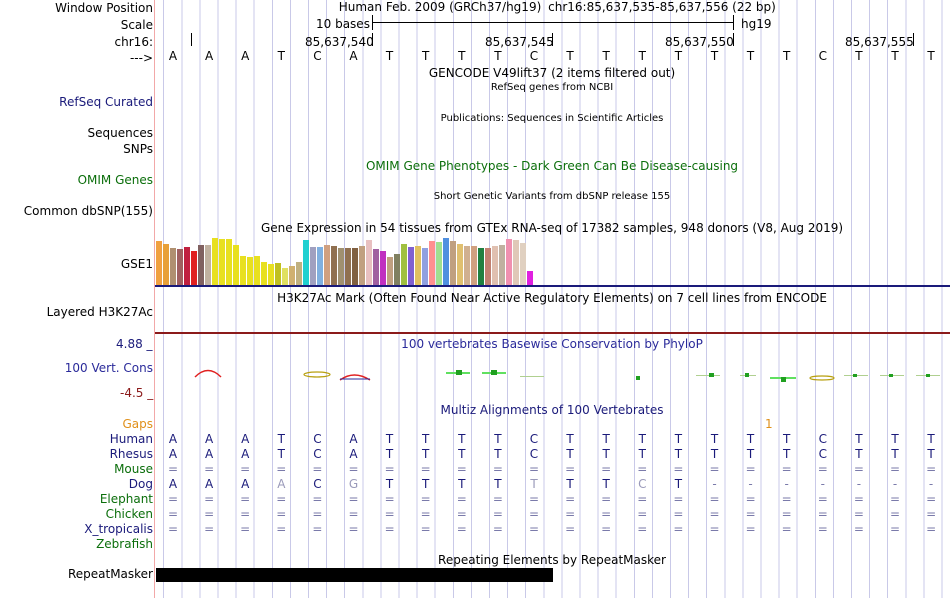 The height and width of the screenshot is (598, 950). Describe the element at coordinates (281, 484) in the screenshot. I see `alignment-base: A` at that location.